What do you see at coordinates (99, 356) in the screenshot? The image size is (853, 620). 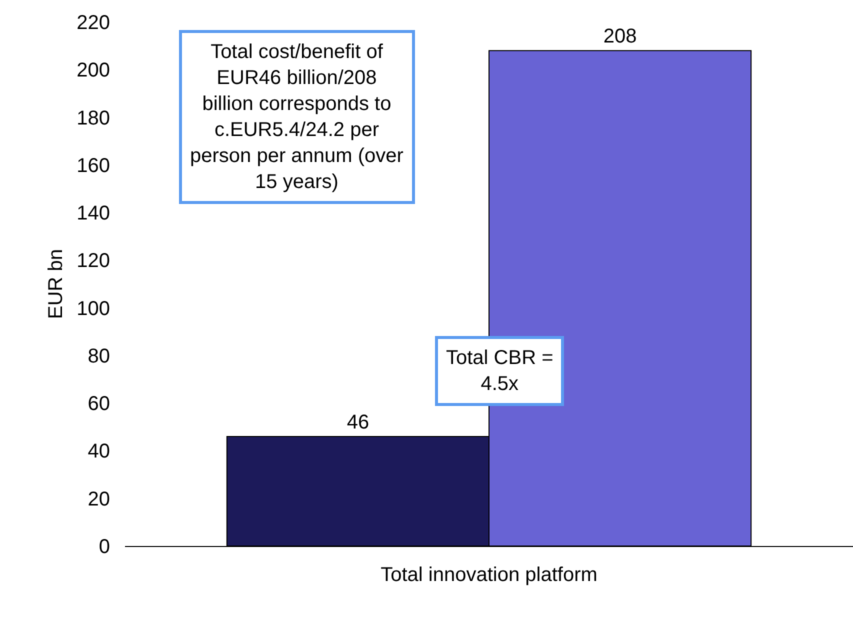 I see `y-tick-label: 80` at bounding box center [99, 356].